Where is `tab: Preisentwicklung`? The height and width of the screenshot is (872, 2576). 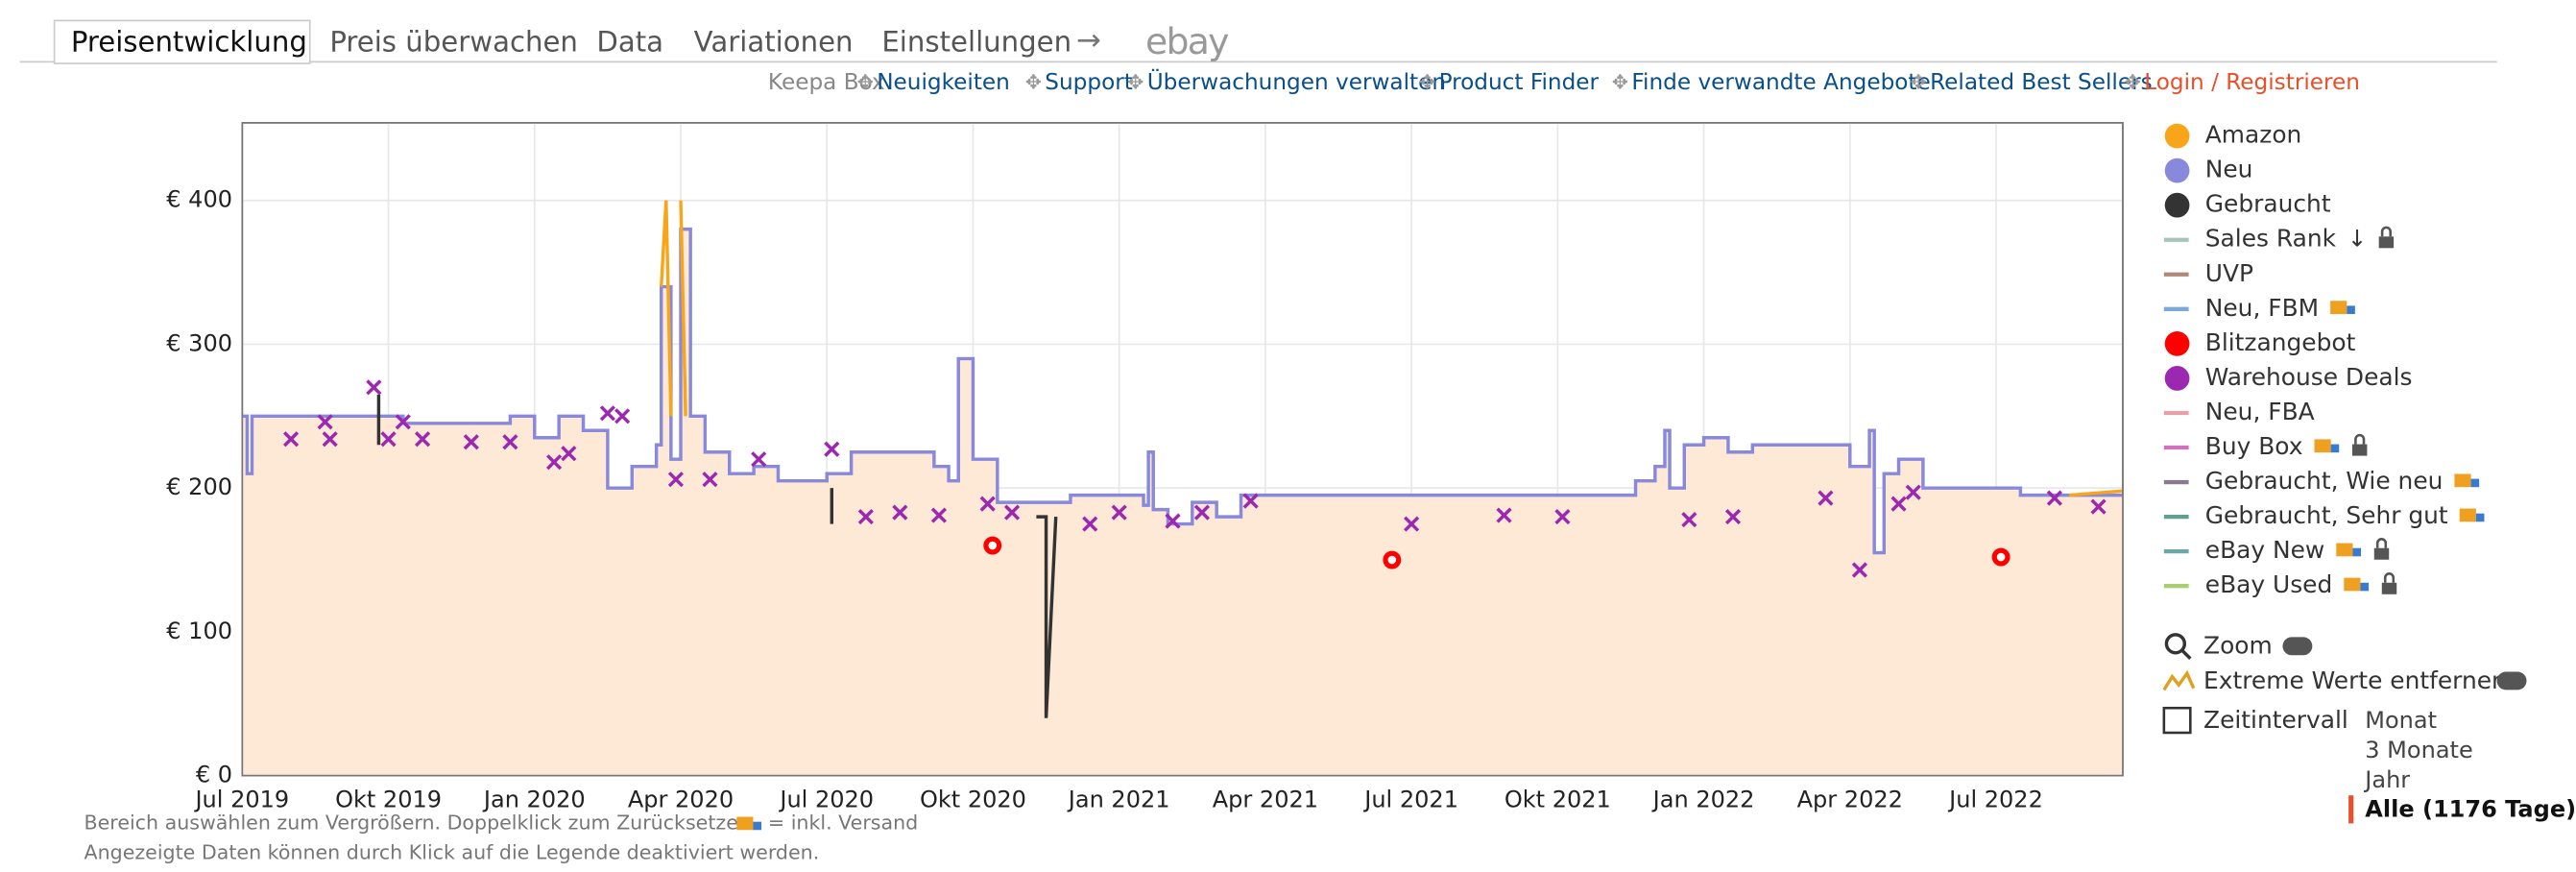 tab: Preisentwicklung is located at coordinates (189, 41).